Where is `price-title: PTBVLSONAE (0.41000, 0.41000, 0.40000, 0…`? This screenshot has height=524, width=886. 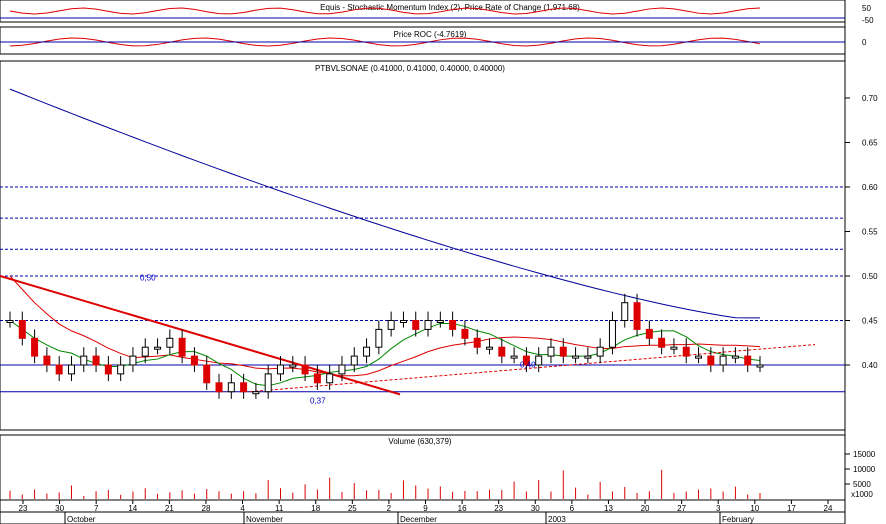
price-title: PTBVLSONAE (0.41000, 0.41000, 0.40000, 0… is located at coordinates (410, 68).